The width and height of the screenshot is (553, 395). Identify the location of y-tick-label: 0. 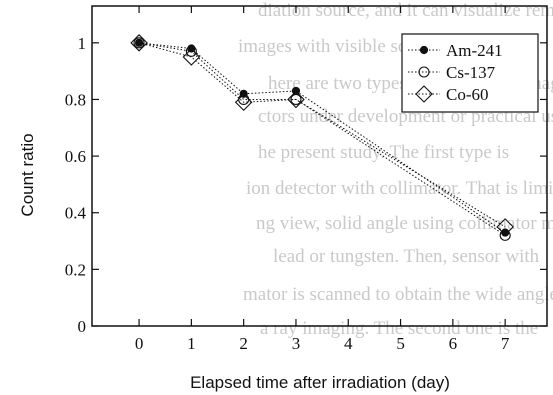
(82, 326).